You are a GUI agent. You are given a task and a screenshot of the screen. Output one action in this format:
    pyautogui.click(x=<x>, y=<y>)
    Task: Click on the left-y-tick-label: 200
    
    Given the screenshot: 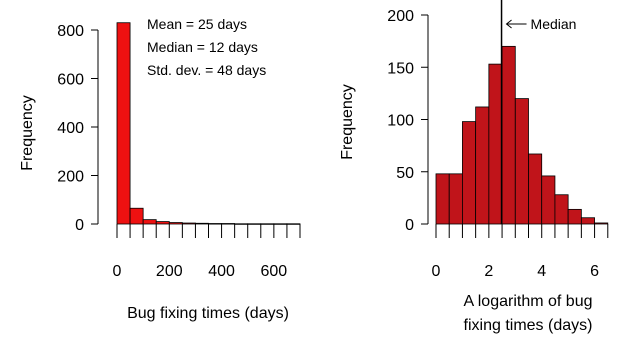 What is the action you would take?
    pyautogui.click(x=70, y=177)
    